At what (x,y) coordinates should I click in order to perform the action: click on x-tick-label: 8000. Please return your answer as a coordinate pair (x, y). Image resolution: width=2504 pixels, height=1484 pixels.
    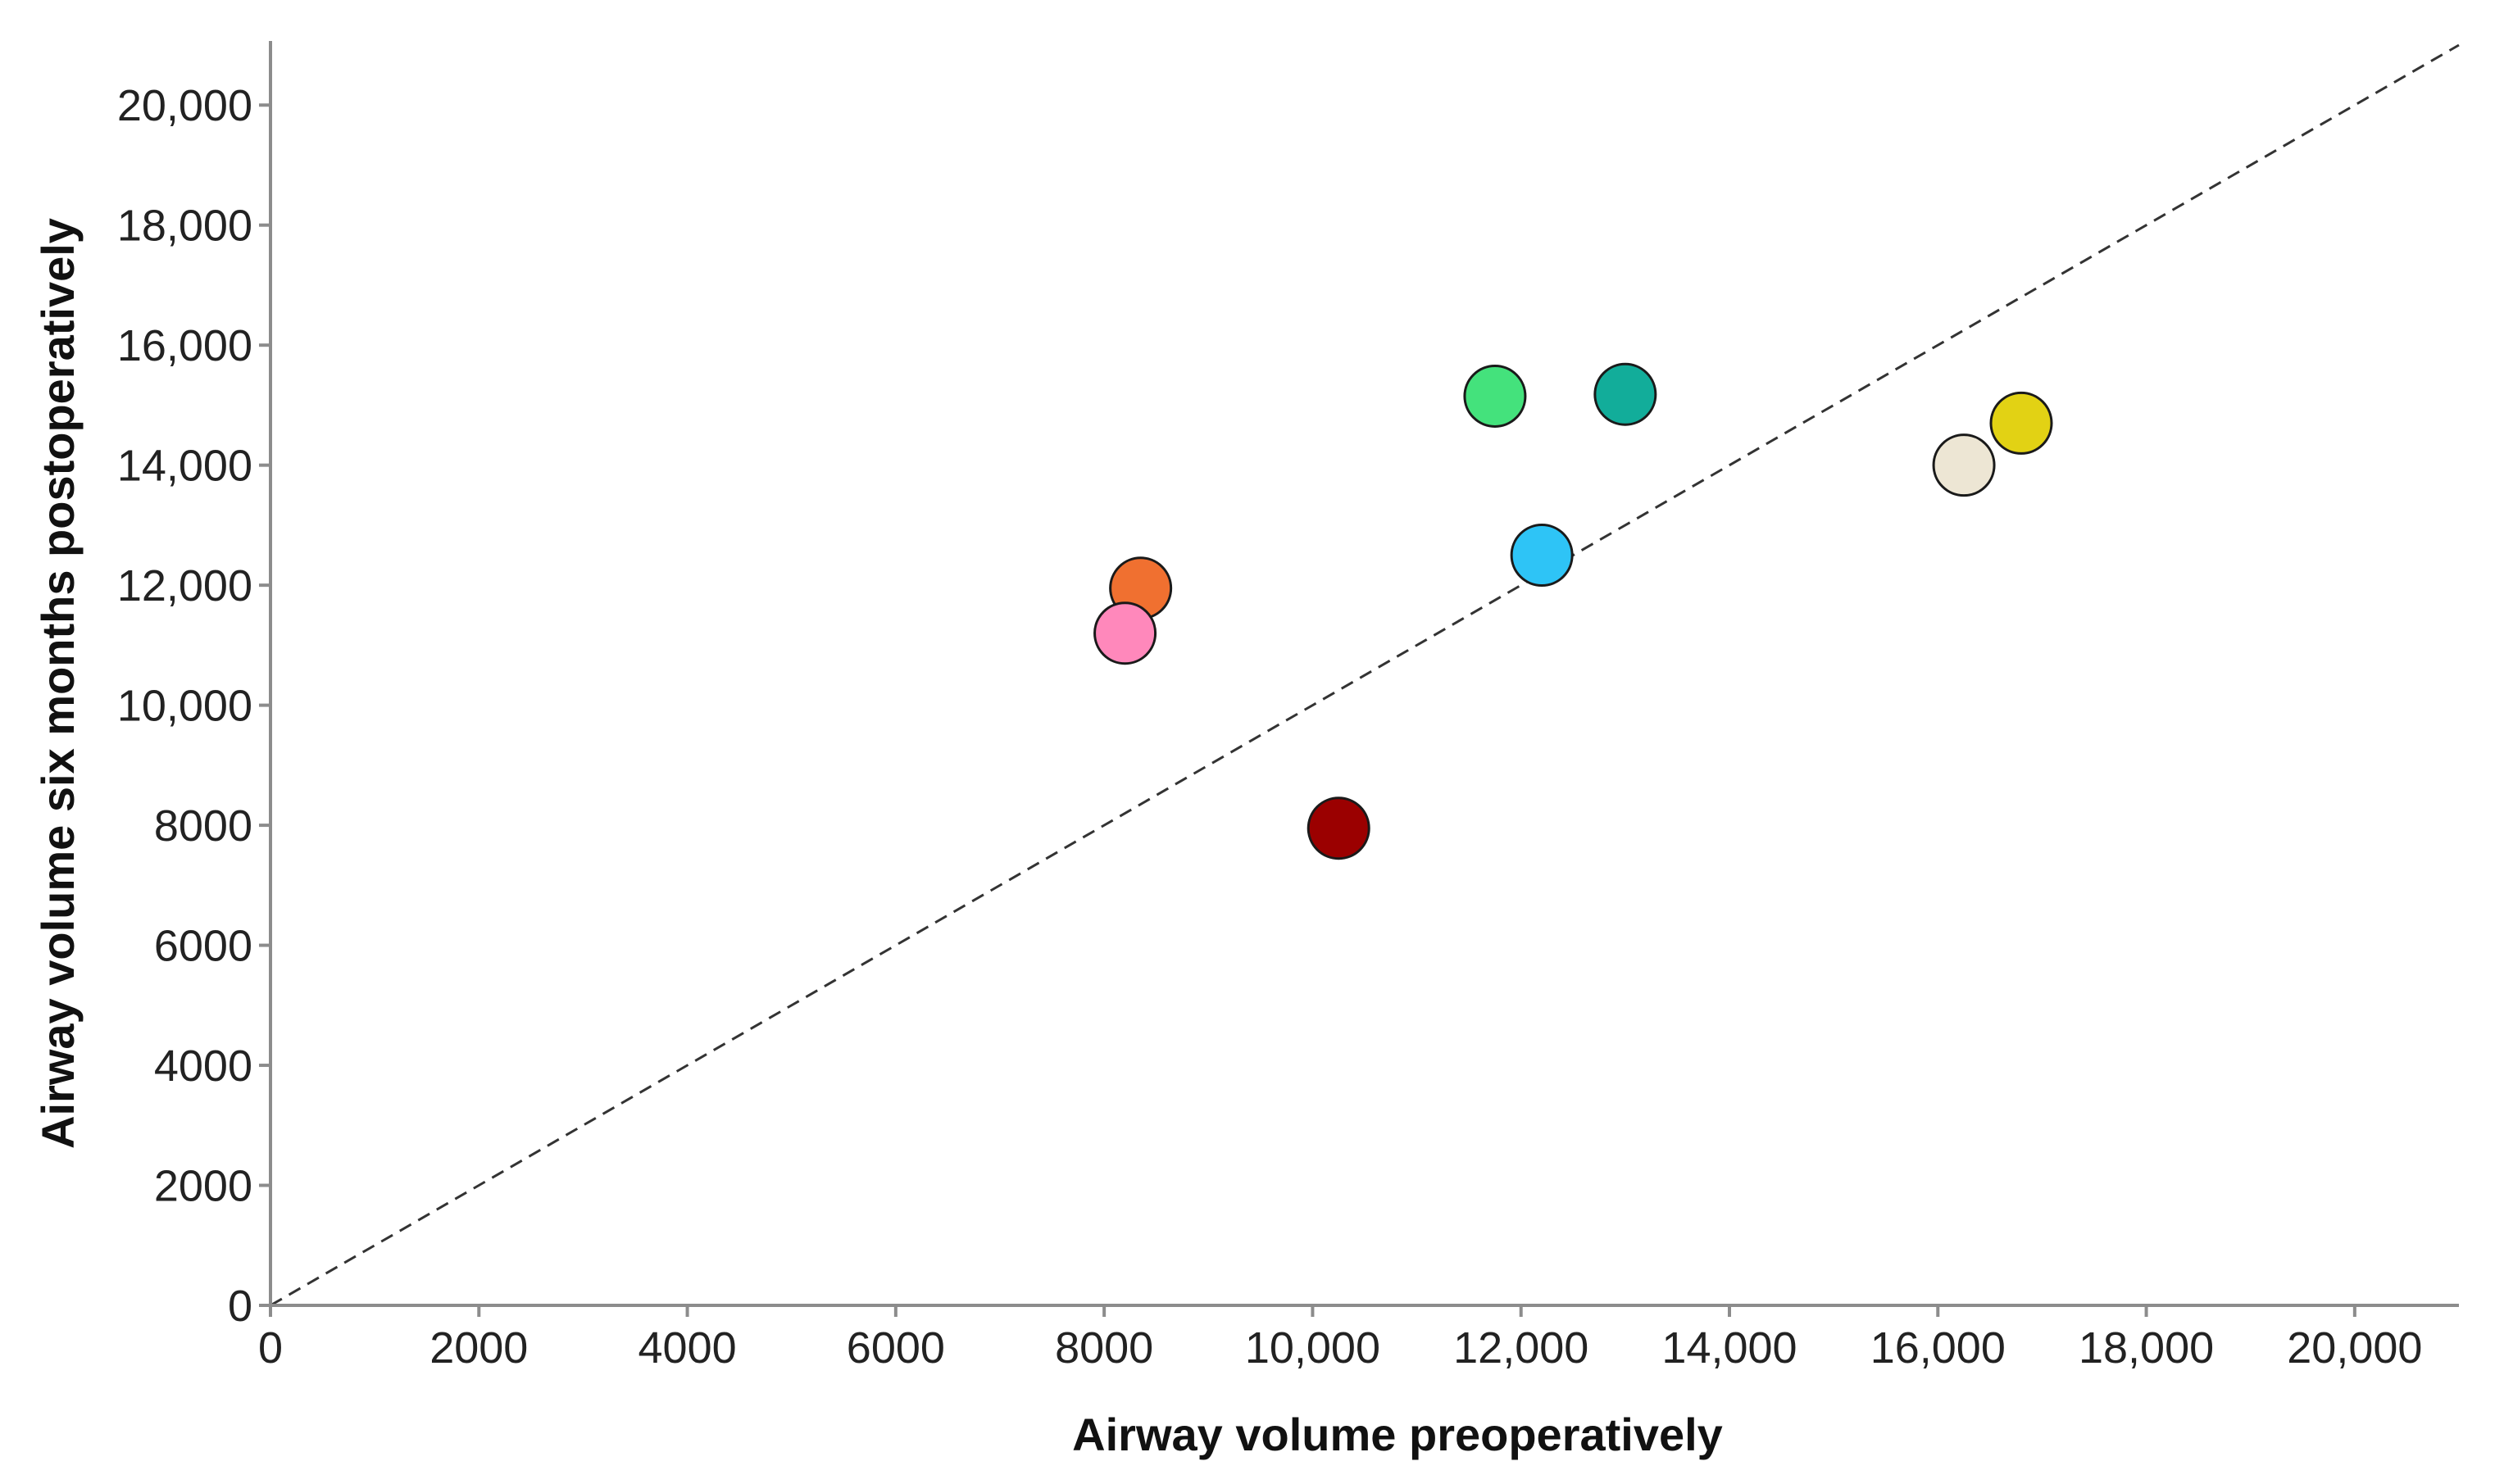
    Looking at the image, I should click on (1104, 1348).